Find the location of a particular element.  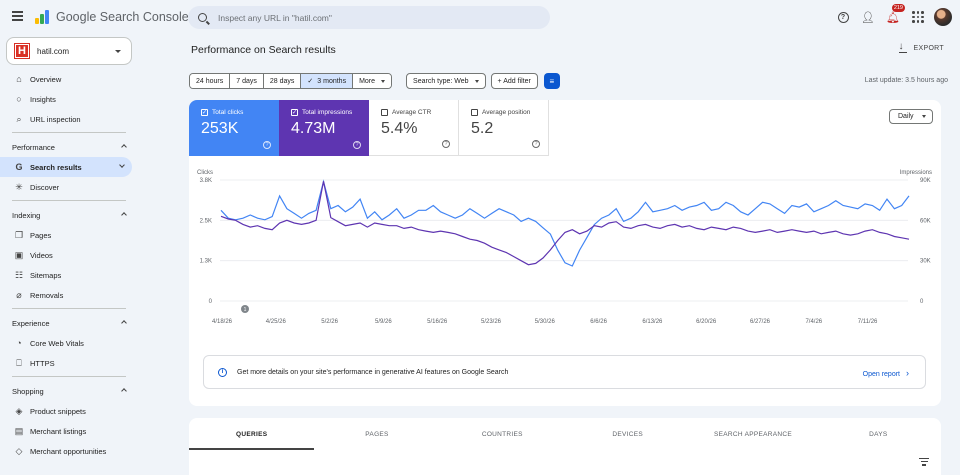

metric-total-impressions: ✓ Total impressions 4.73M ? is located at coordinates (324, 128).